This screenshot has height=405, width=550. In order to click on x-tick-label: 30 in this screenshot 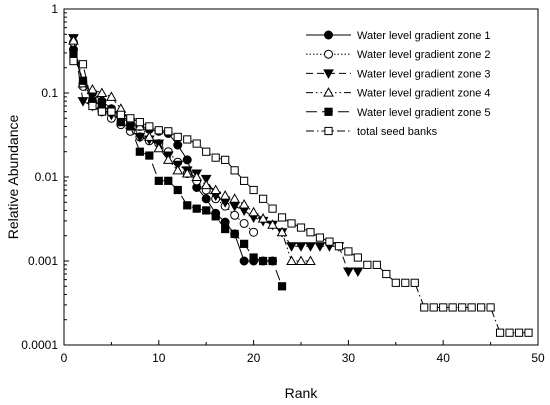, I will do `click(349, 358)`.